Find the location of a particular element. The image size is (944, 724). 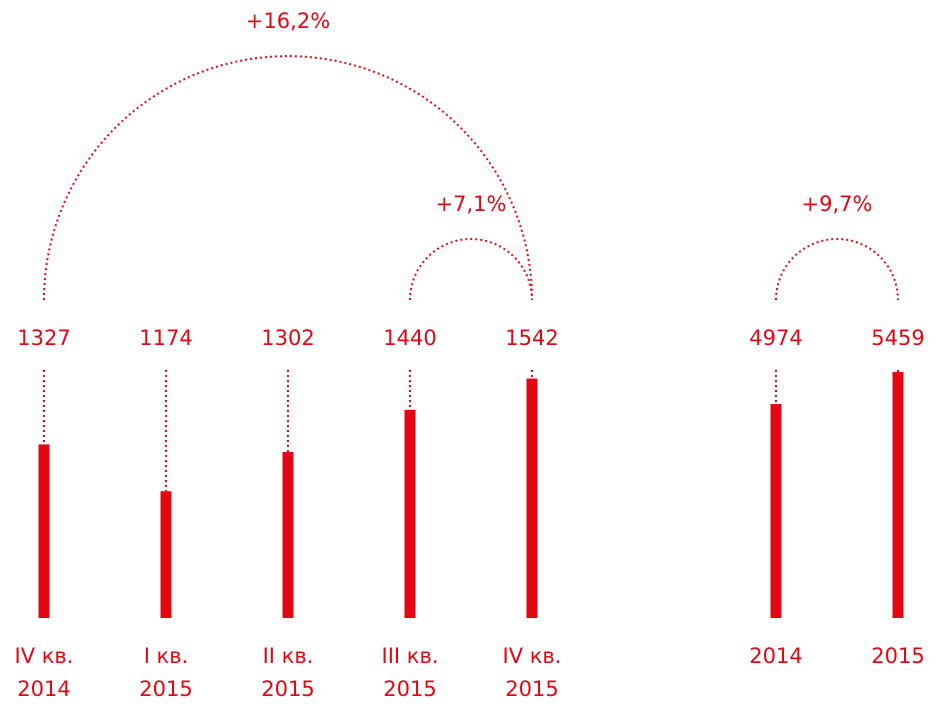

growth-label: +16,2% is located at coordinates (288, 21).